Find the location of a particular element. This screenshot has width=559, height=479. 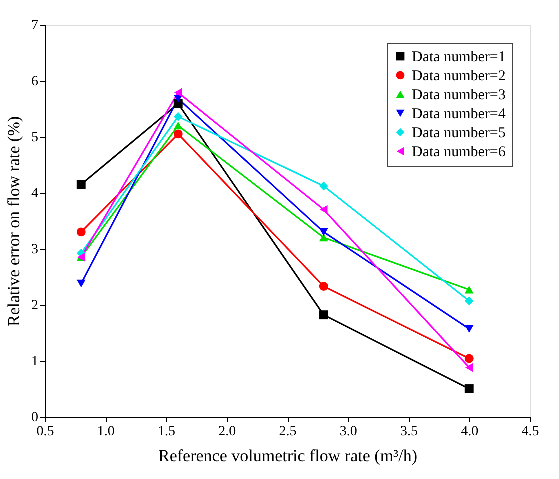

x-tick-label: 4.5 is located at coordinates (531, 432).